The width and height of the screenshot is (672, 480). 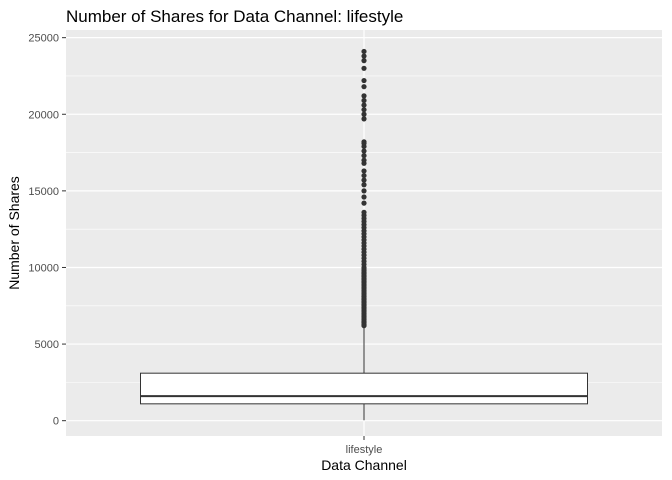 I want to click on y-tick-labels: 0 5000 10000 15000 20000 25000, so click(x=43, y=230).